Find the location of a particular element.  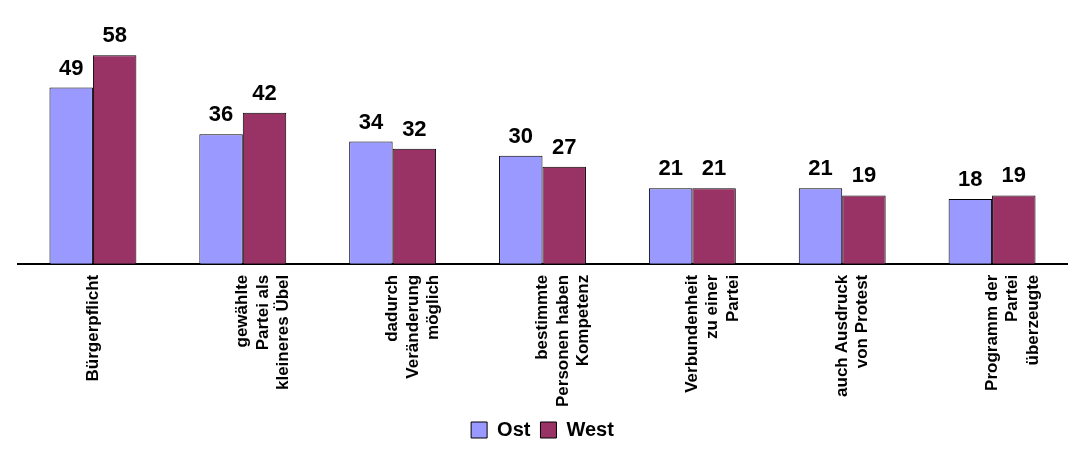

legend-label: Ost is located at coordinates (514, 428).